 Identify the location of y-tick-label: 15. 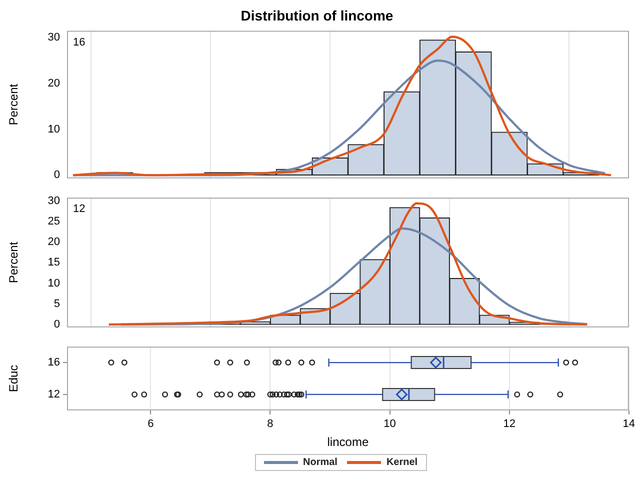
(54, 262).